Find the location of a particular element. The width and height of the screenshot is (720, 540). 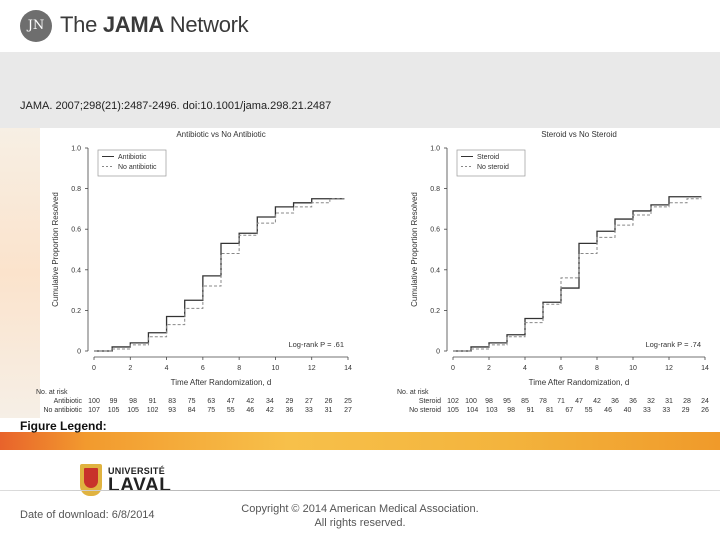

chart1-at-risk-value: 107 is located at coordinates (94, 410).